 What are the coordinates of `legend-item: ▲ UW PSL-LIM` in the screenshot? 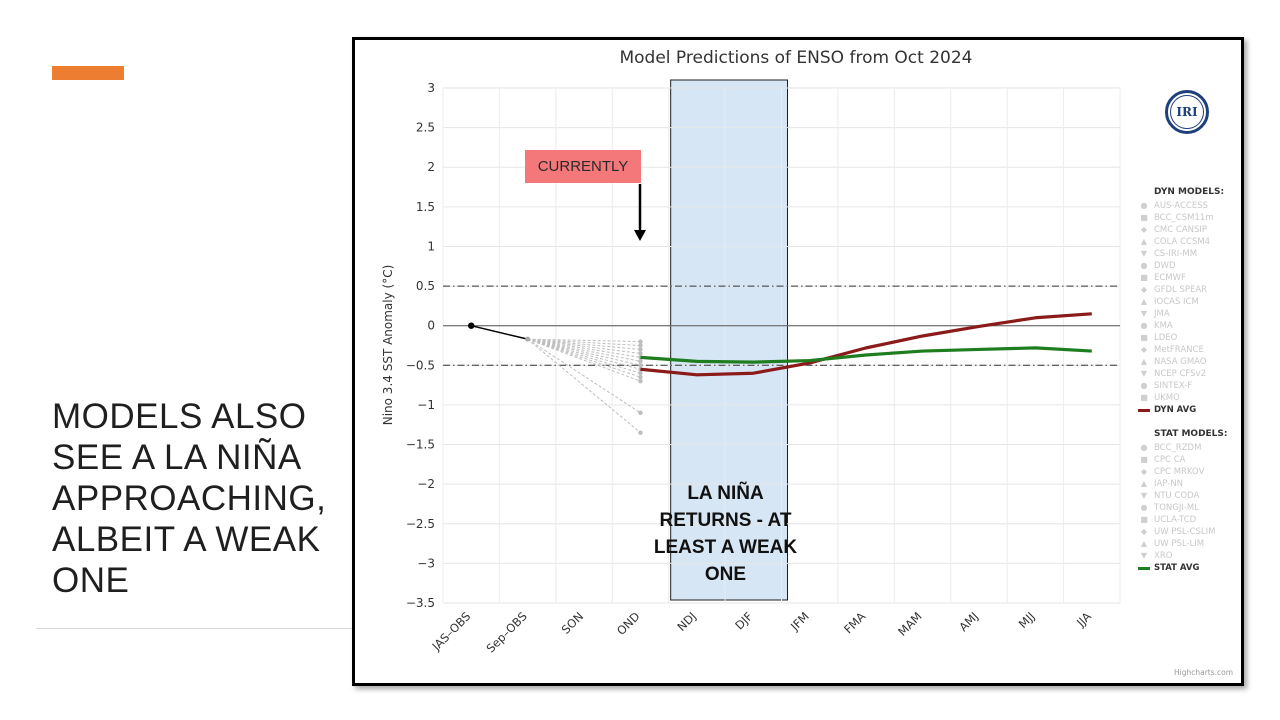 It's located at (1188, 544).